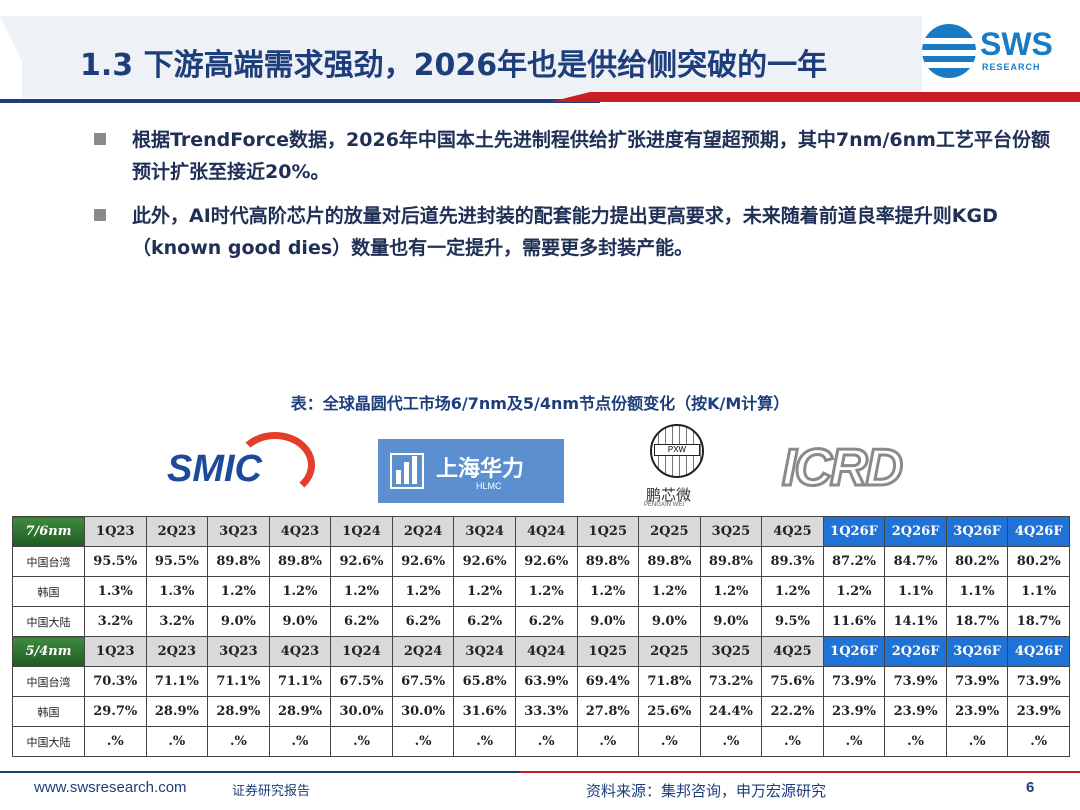 This screenshot has height=810, width=1080. Describe the element at coordinates (480, 469) in the screenshot. I see `hlmc-logo-name: 上海华力` at that location.